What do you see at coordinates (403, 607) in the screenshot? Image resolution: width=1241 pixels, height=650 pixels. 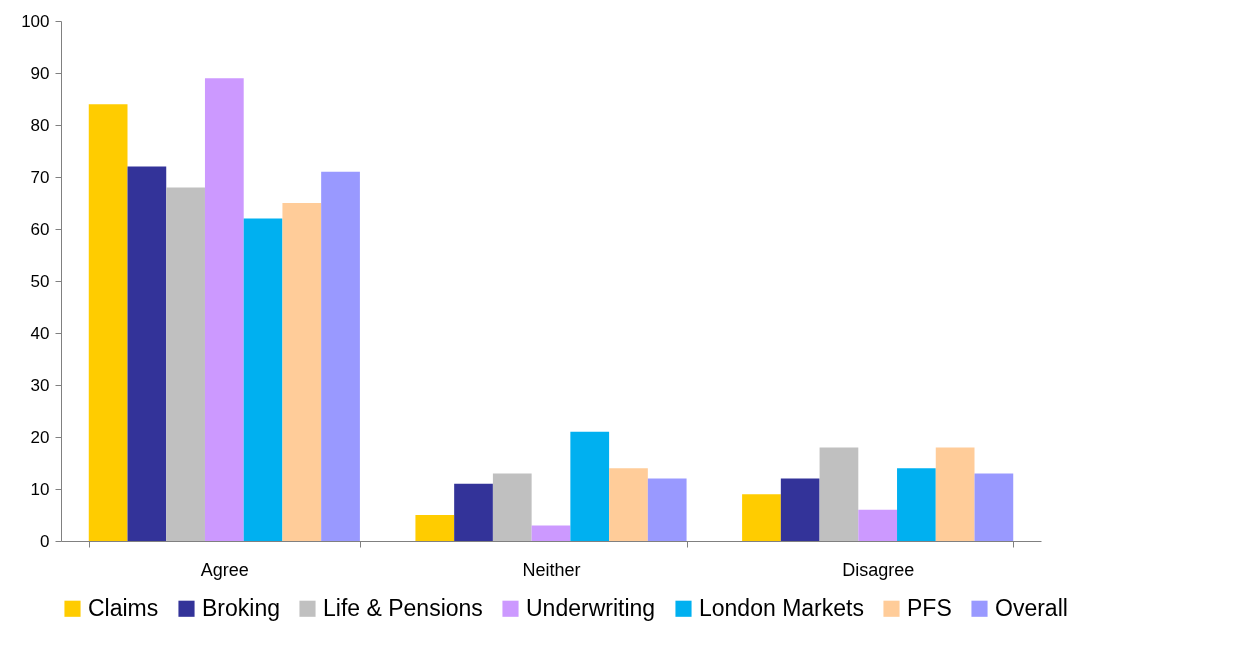 I see `legend-label: Life & Pensions` at bounding box center [403, 607].